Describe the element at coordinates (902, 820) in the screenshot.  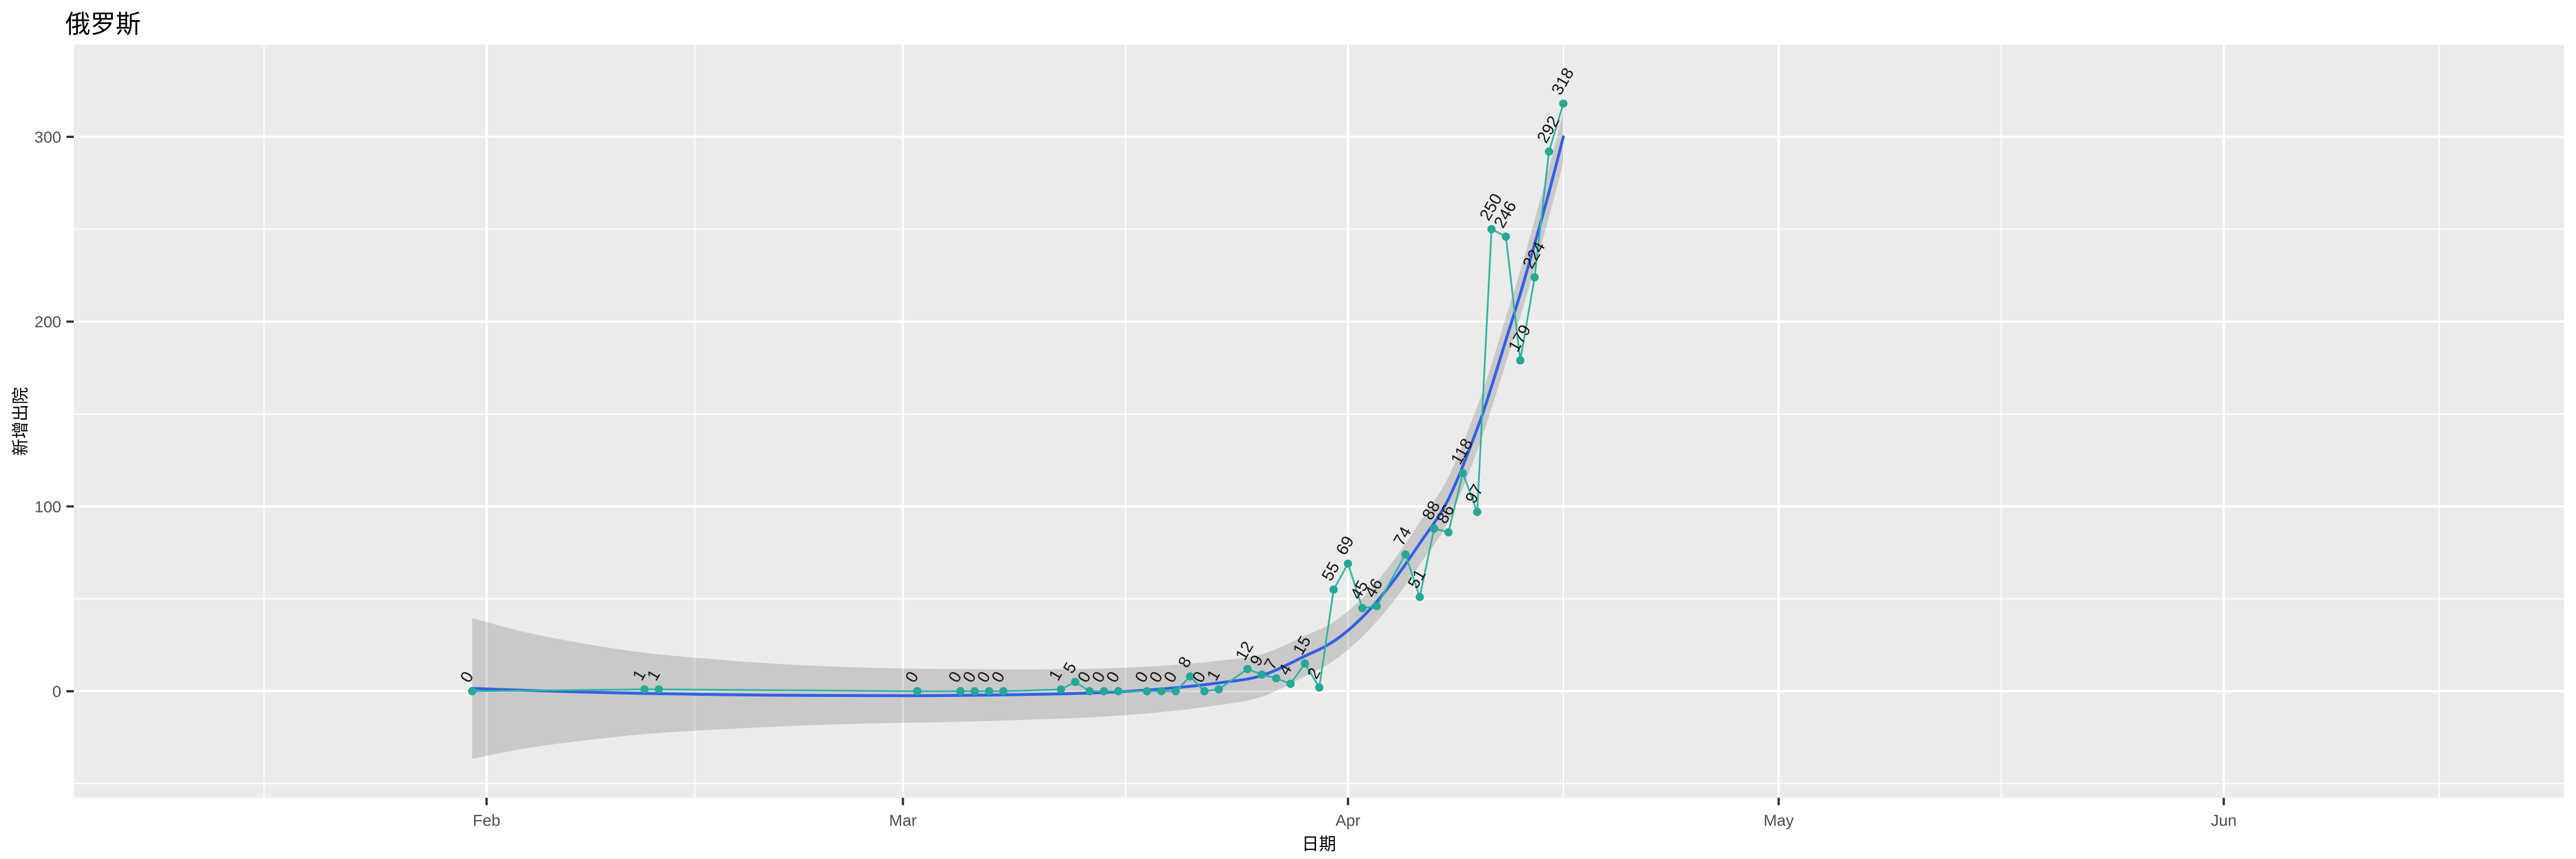
I see `x-tick-label: Mar` at that location.